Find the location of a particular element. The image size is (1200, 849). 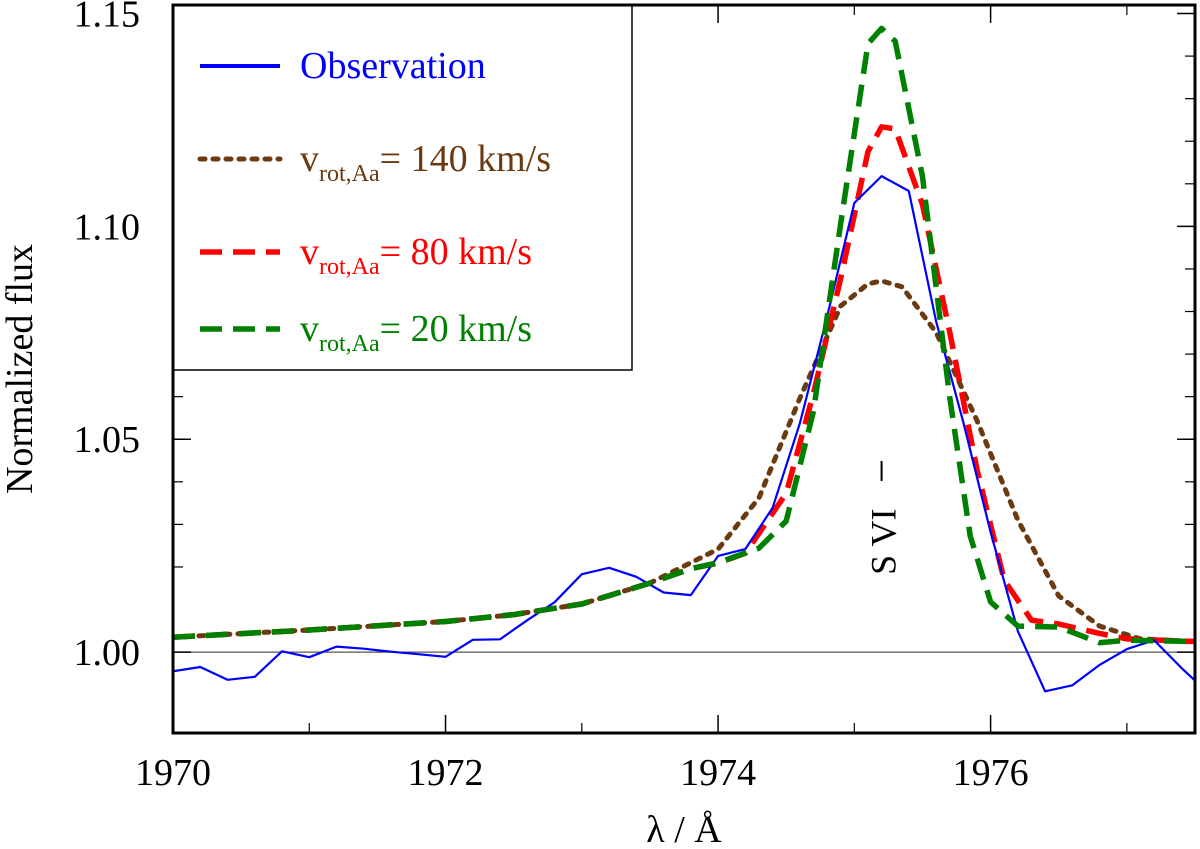

legend-label-0: Observation is located at coordinates (393, 66).